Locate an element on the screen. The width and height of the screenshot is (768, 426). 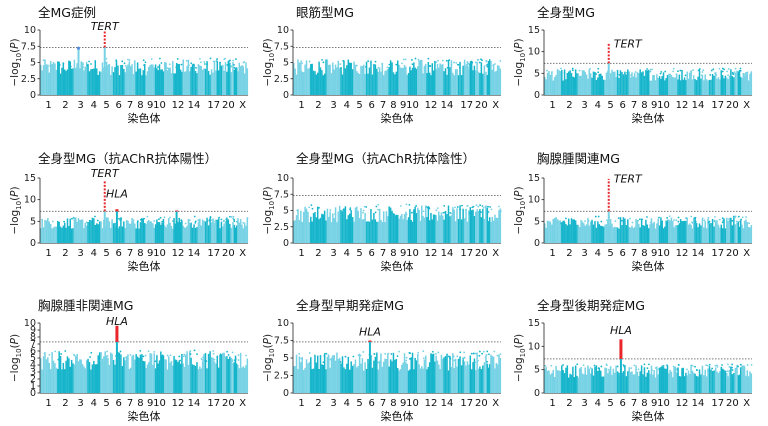
chromosome-1-points is located at coordinates (552, 230).